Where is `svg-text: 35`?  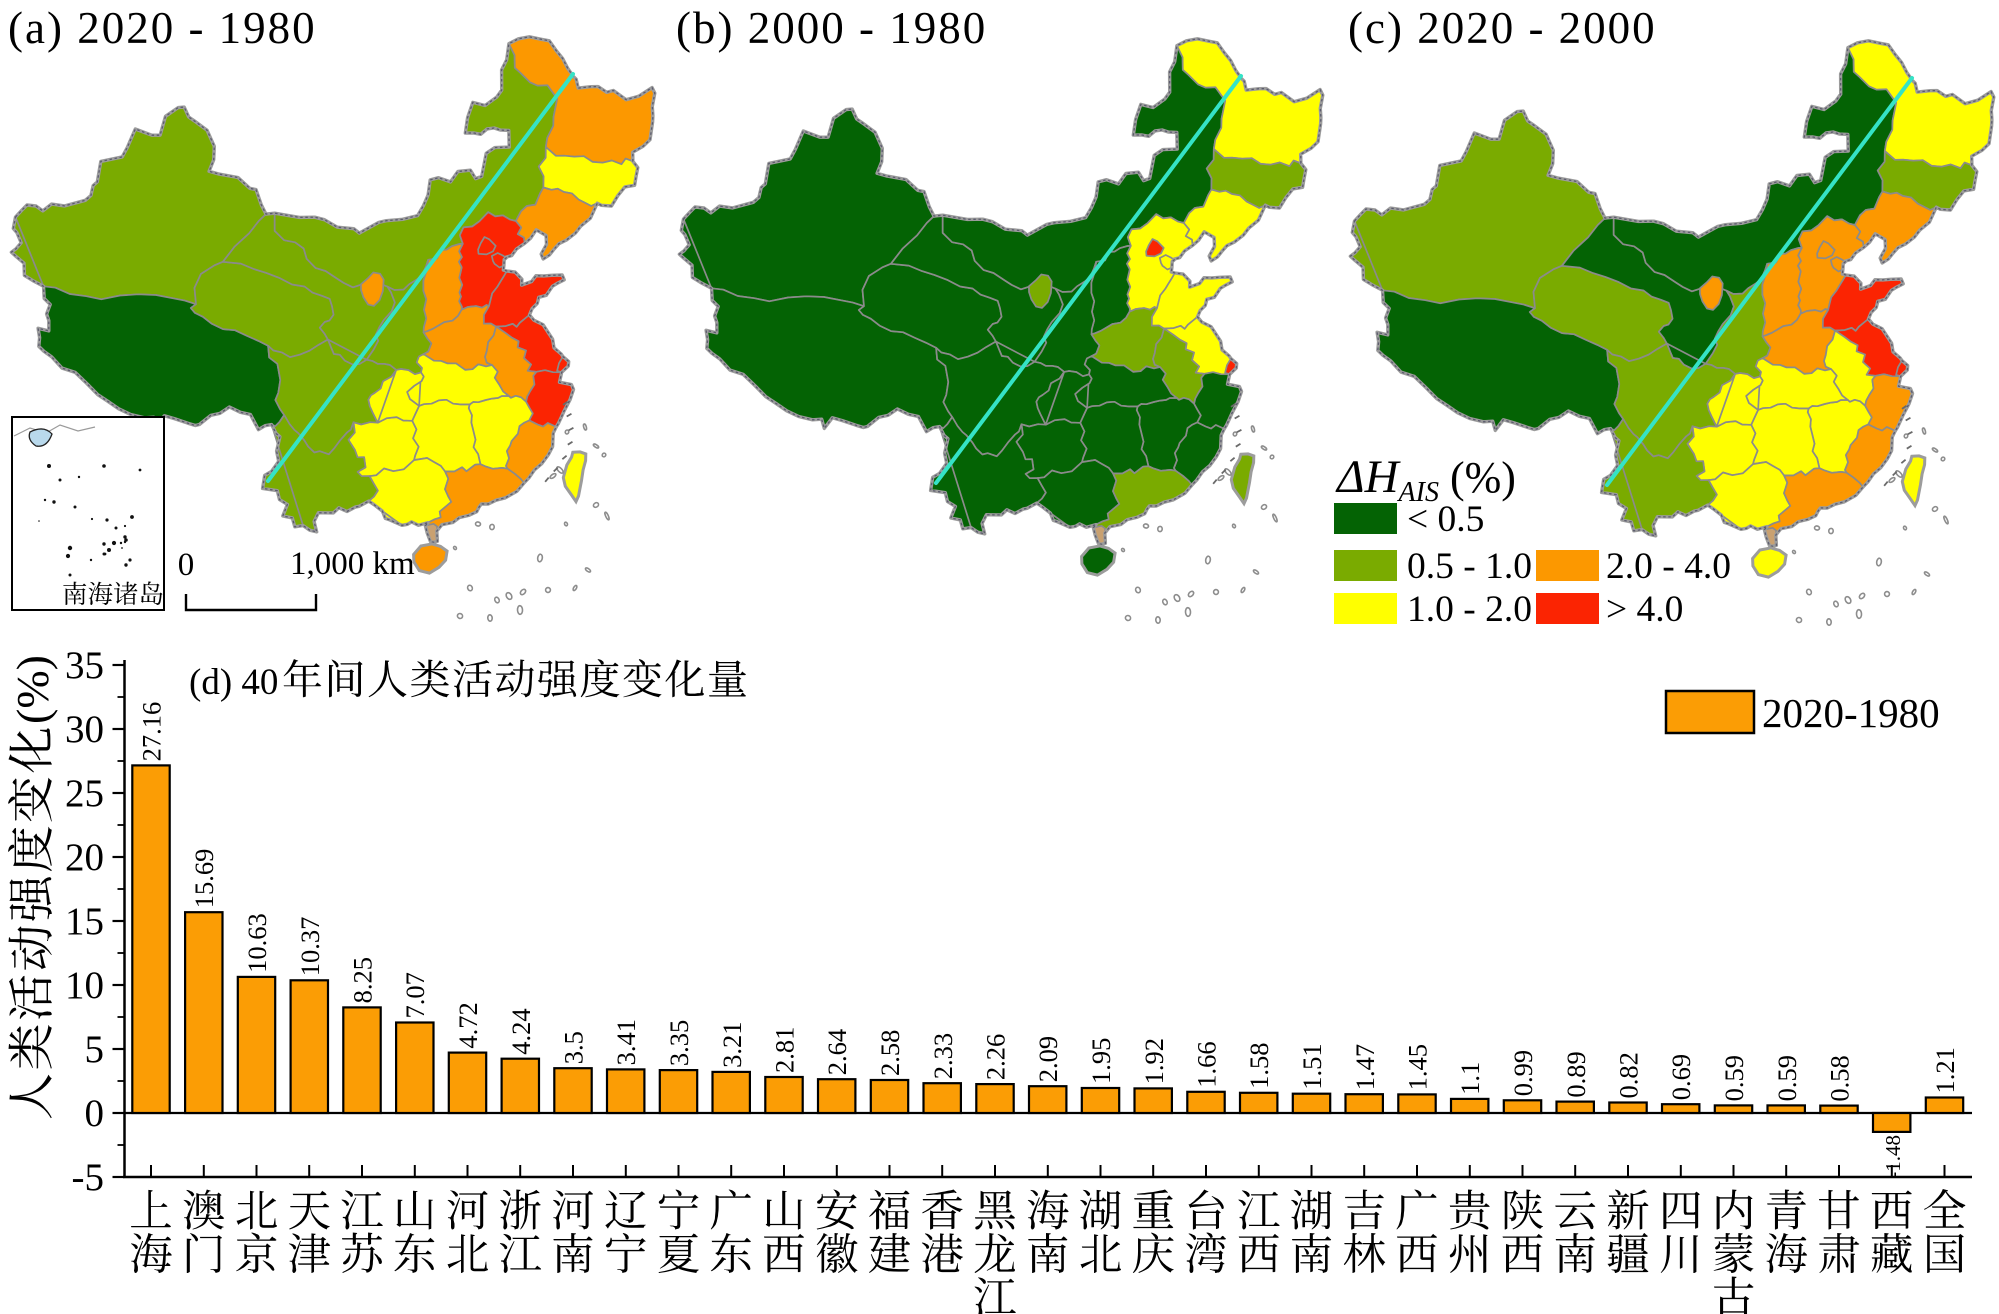 svg-text: 35 is located at coordinates (84, 665).